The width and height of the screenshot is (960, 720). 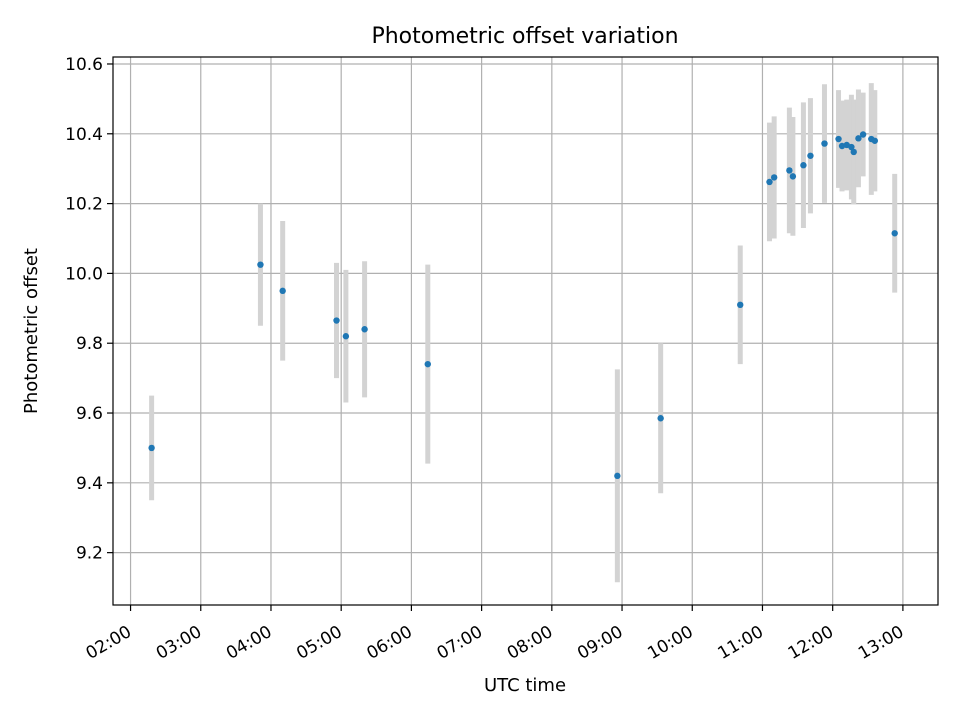 I want to click on y-tick-label: 10.0, so click(x=84, y=274).